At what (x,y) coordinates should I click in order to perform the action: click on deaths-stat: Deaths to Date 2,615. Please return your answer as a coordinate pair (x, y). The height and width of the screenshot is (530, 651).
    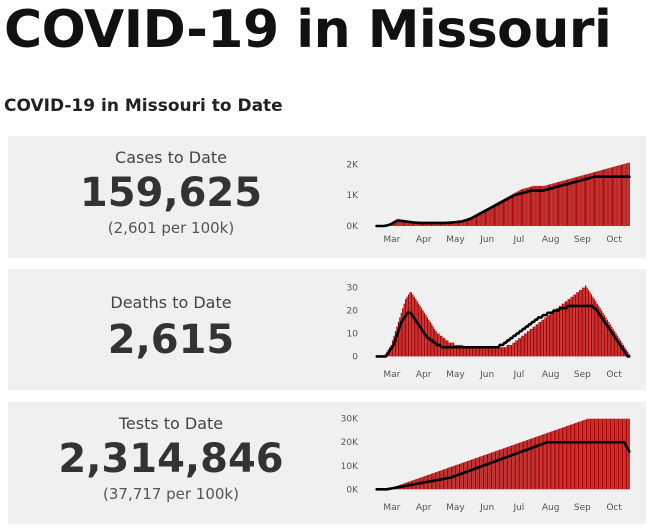
    Looking at the image, I should click on (171, 327).